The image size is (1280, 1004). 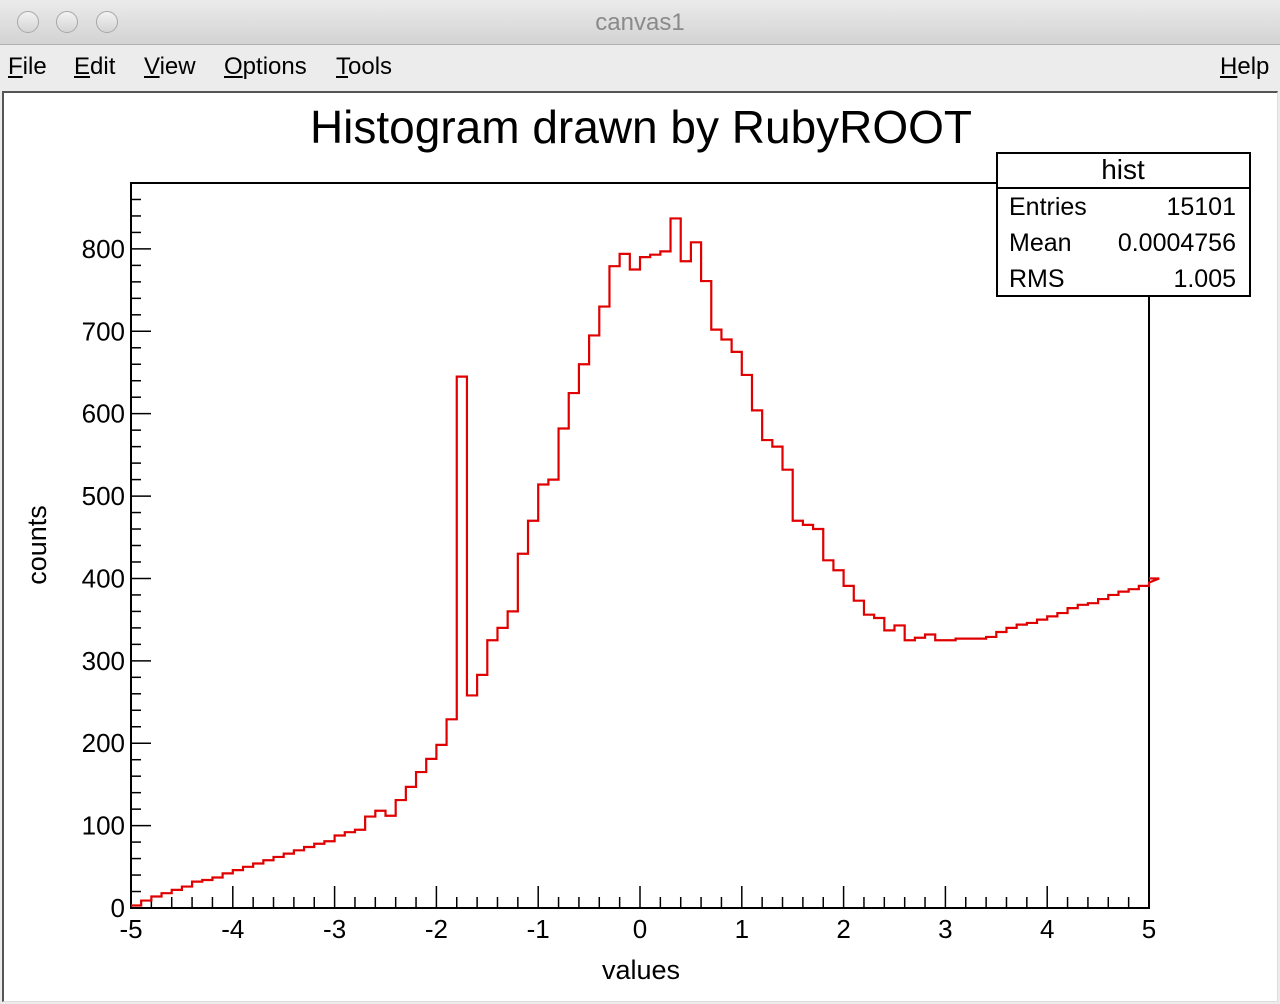 What do you see at coordinates (436, 929) in the screenshot?
I see `x-tick-label: -2` at bounding box center [436, 929].